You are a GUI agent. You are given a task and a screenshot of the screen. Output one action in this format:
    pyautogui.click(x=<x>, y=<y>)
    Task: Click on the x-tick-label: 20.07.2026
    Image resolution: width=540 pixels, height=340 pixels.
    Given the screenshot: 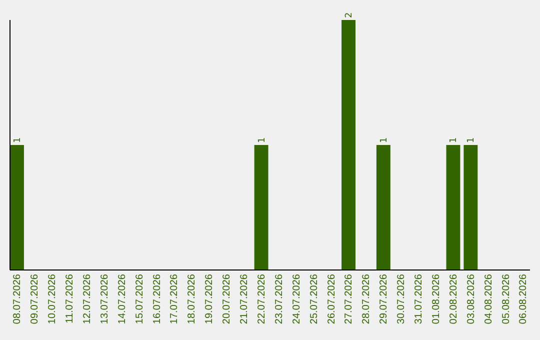 What is the action you would take?
    pyautogui.click(x=227, y=299)
    